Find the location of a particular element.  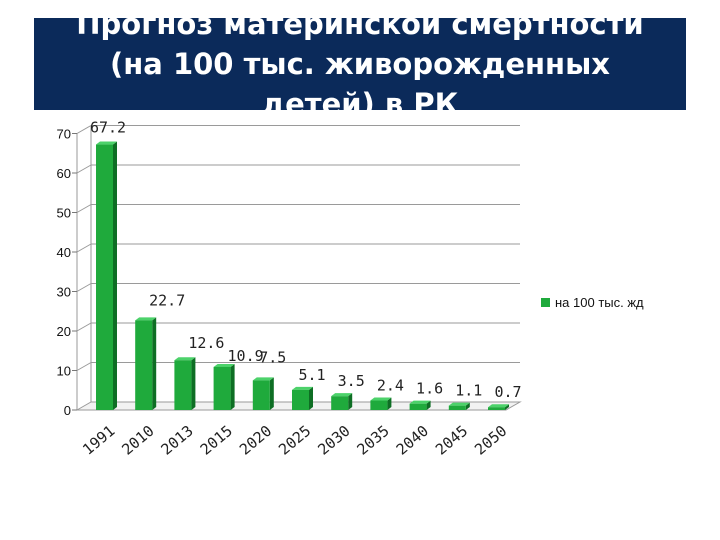

x-tick-label: 1991 is located at coordinates (98, 440).